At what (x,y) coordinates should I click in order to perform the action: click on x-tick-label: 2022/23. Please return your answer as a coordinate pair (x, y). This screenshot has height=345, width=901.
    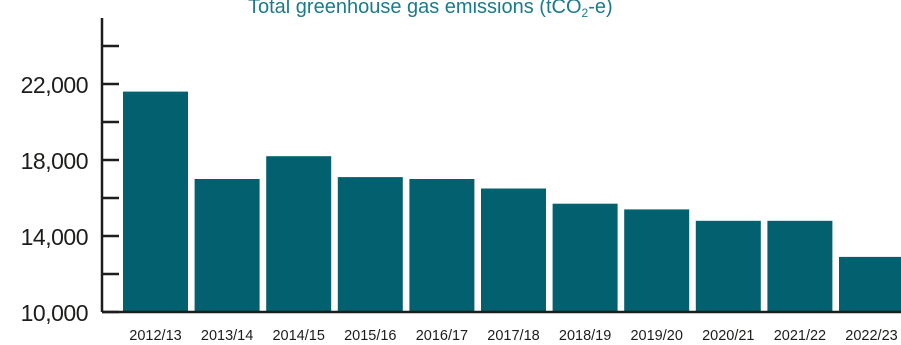
    Looking at the image, I should click on (871, 336).